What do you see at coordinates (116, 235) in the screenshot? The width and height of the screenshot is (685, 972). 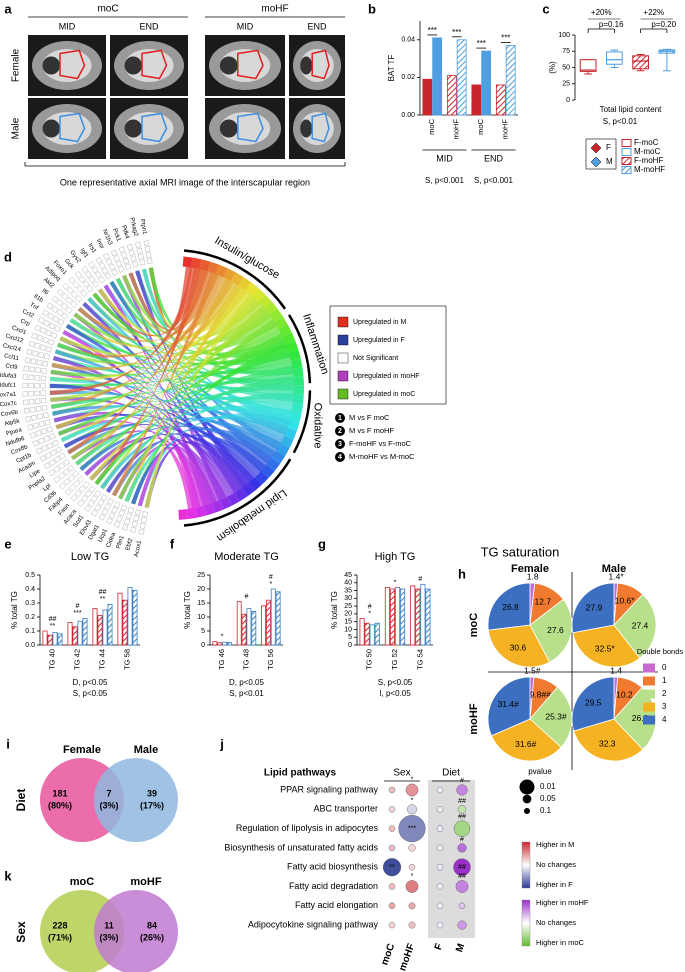 I see `gene-label: Pck1` at bounding box center [116, 235].